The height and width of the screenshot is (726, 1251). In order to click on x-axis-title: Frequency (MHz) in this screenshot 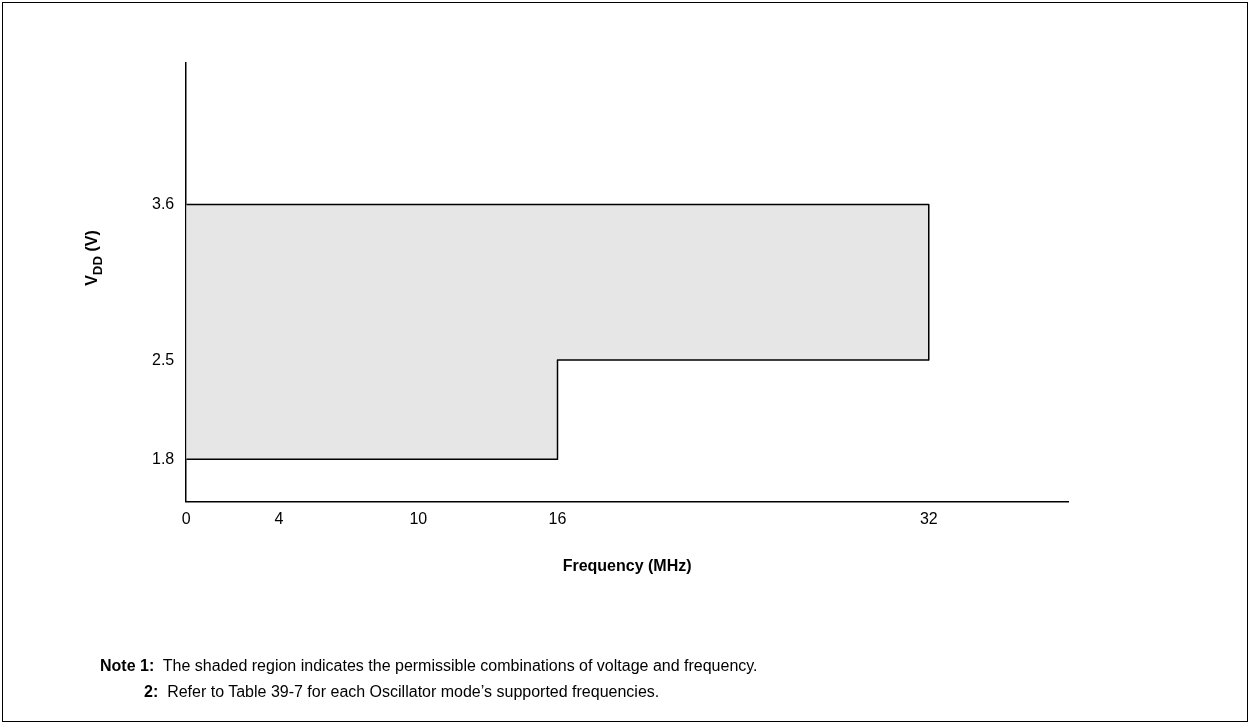, I will do `click(627, 565)`.